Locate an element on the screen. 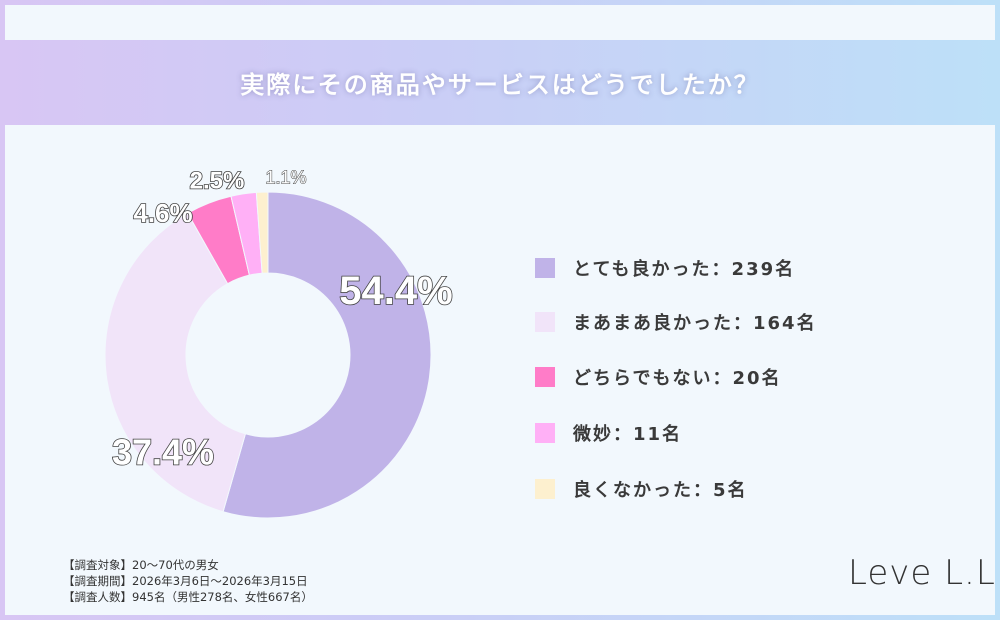 The image size is (1000, 620). percent-label-1: 37.4% is located at coordinates (163, 452).